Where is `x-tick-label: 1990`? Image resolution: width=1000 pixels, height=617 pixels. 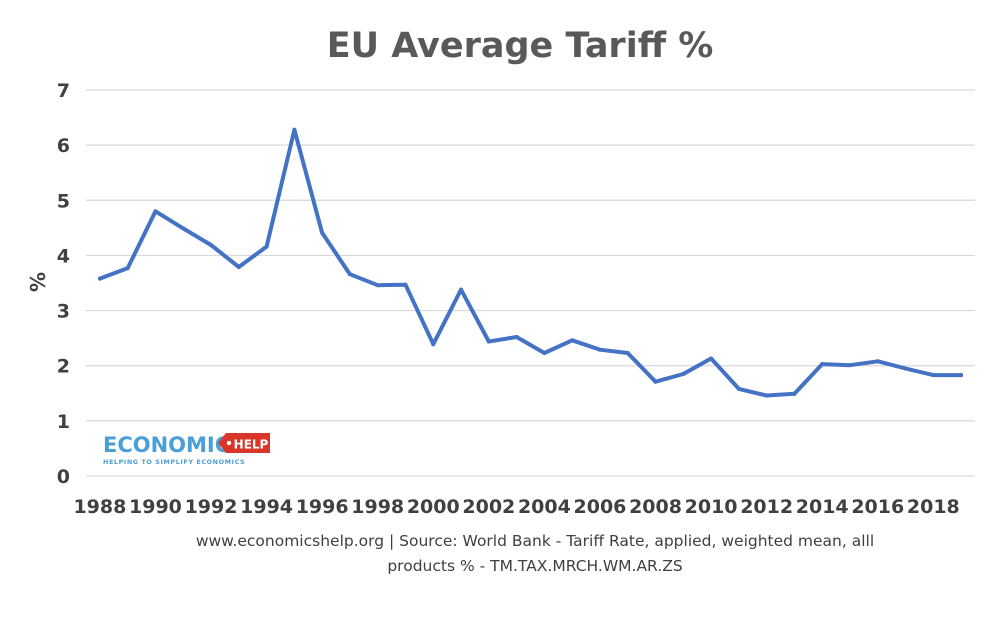 x-tick-label: 1990 is located at coordinates (155, 507).